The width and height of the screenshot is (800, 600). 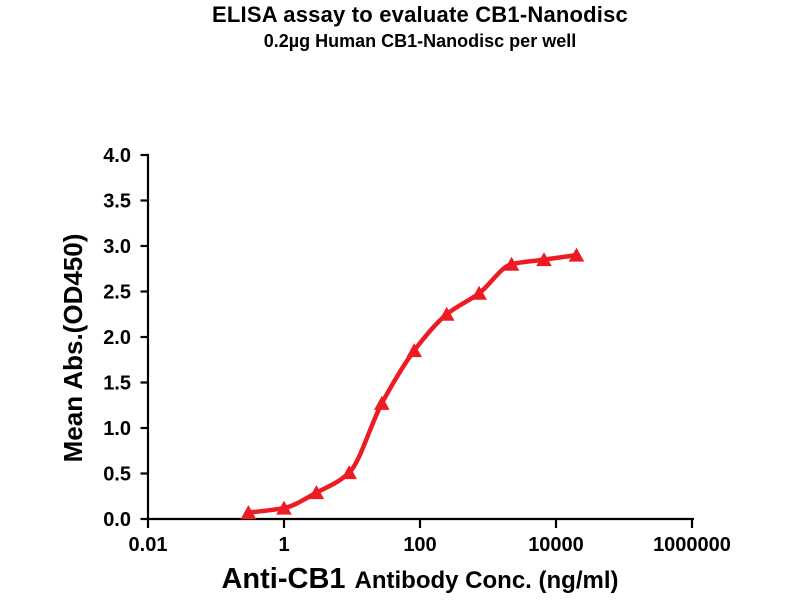 I want to click on y-tick-label: 4.0, so click(x=117, y=156).